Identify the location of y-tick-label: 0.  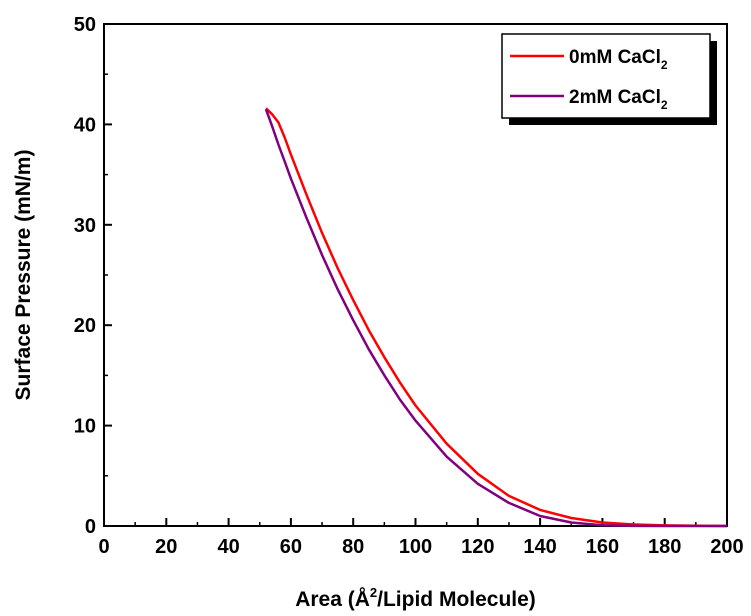
(90, 527).